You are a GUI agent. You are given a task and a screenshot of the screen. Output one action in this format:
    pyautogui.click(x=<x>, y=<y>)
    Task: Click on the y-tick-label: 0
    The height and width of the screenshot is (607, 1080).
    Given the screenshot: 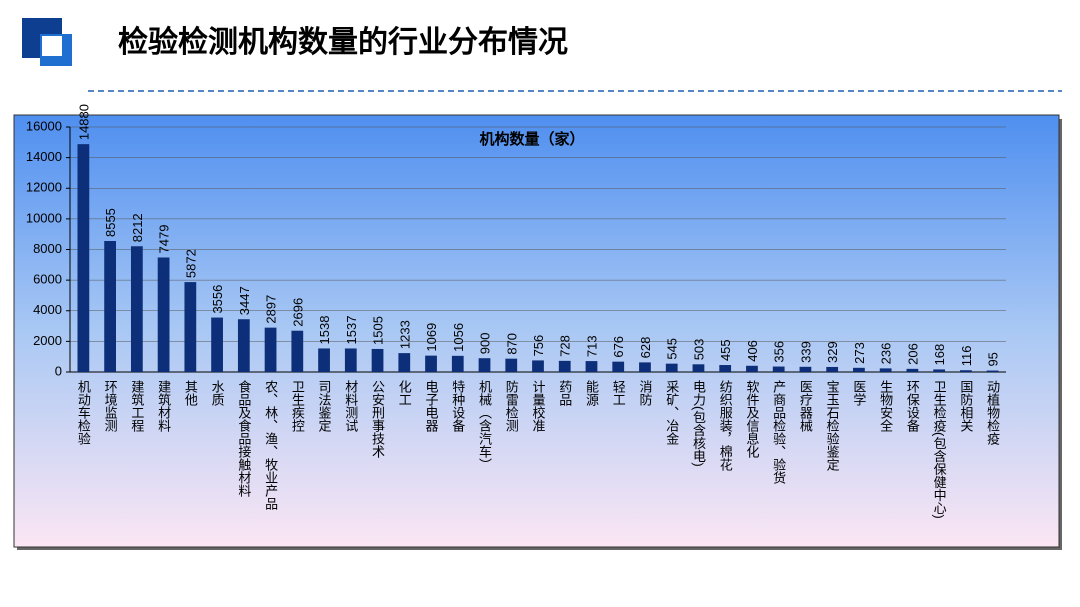 What is the action you would take?
    pyautogui.click(x=58, y=370)
    